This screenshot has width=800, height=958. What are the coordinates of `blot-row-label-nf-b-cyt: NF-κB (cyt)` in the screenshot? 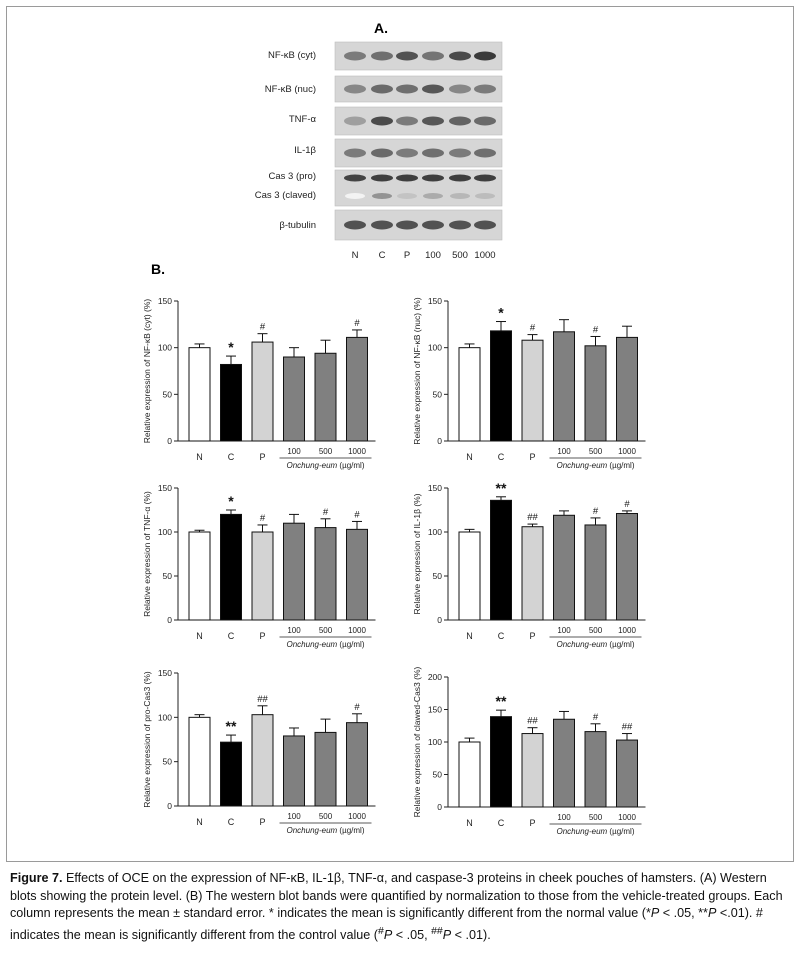 It's located at (292, 55).